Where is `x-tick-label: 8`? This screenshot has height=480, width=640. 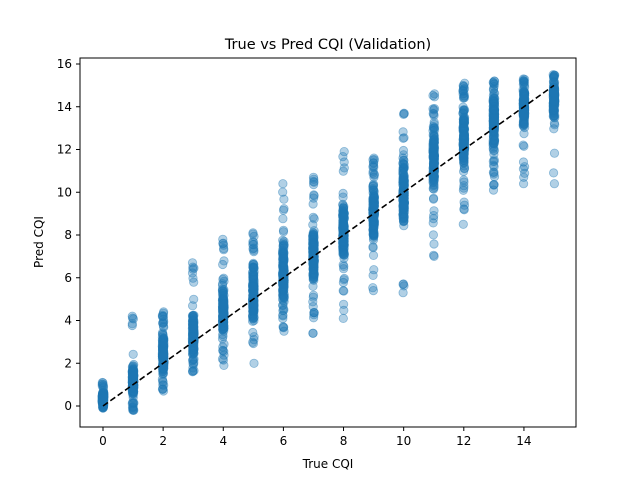 x-tick-label: 8 is located at coordinates (344, 441).